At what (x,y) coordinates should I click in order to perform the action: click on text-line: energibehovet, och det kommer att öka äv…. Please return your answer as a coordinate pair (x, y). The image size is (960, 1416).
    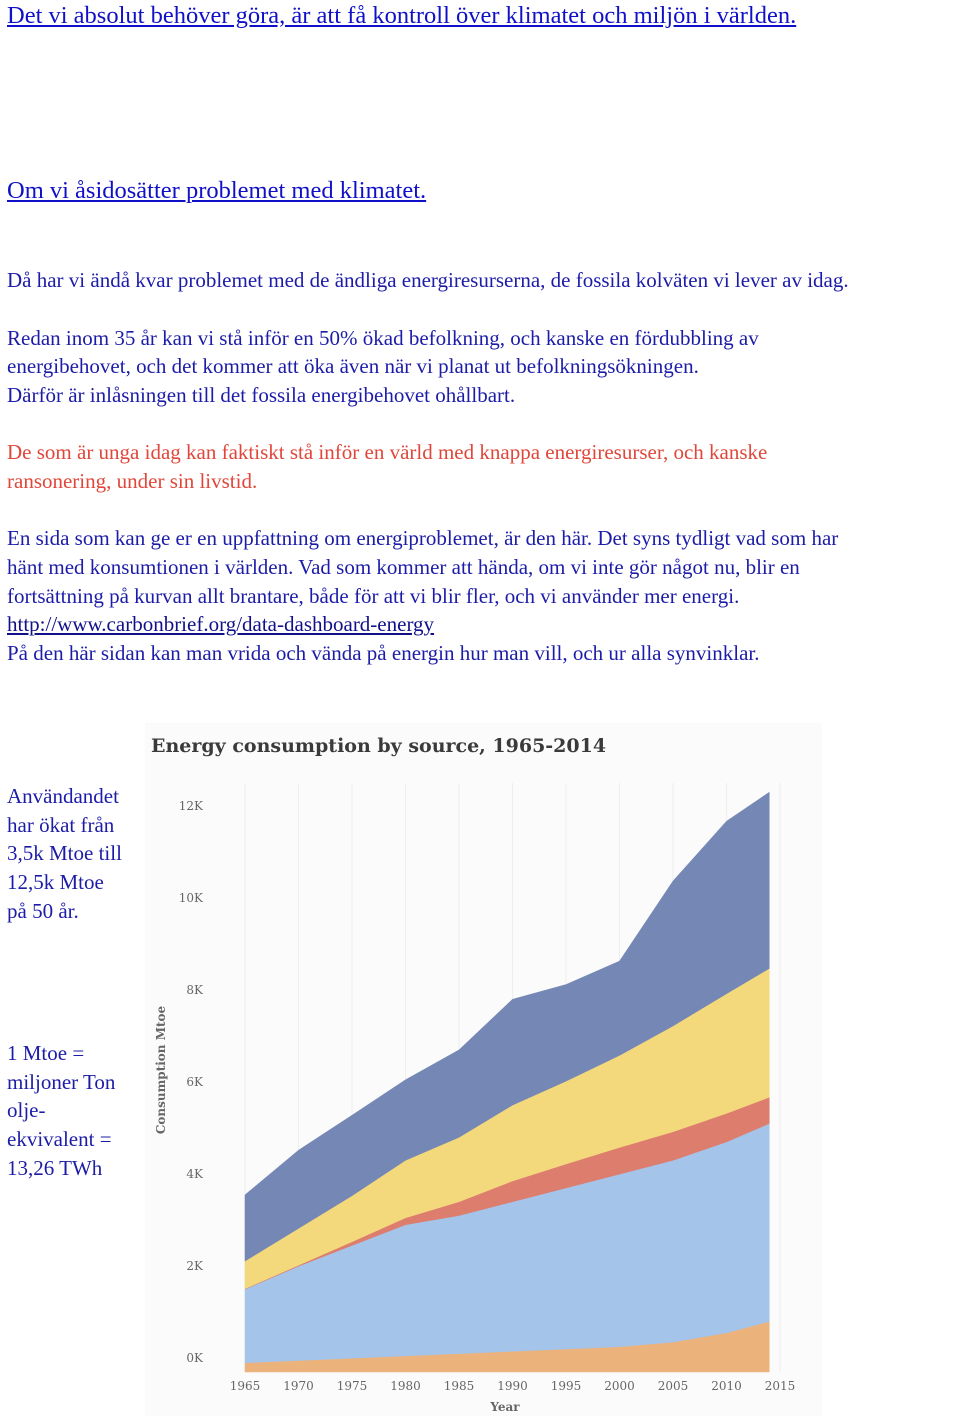
    Looking at the image, I should click on (353, 366).